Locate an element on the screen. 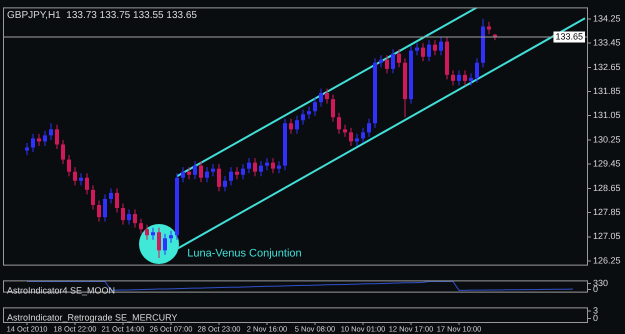 This screenshot has width=625, height=334. ref-line-label: 133.65 is located at coordinates (569, 37).